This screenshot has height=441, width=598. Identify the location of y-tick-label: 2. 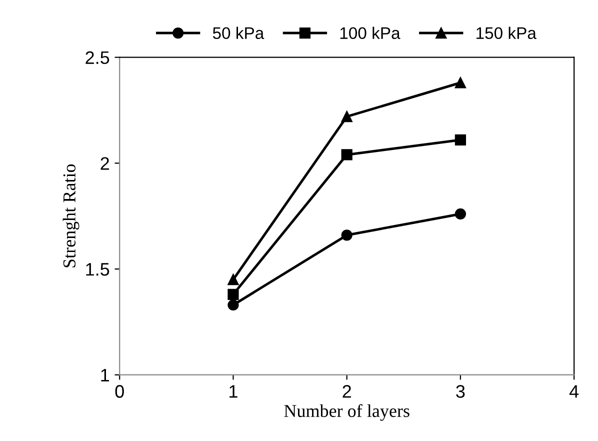
(104, 163).